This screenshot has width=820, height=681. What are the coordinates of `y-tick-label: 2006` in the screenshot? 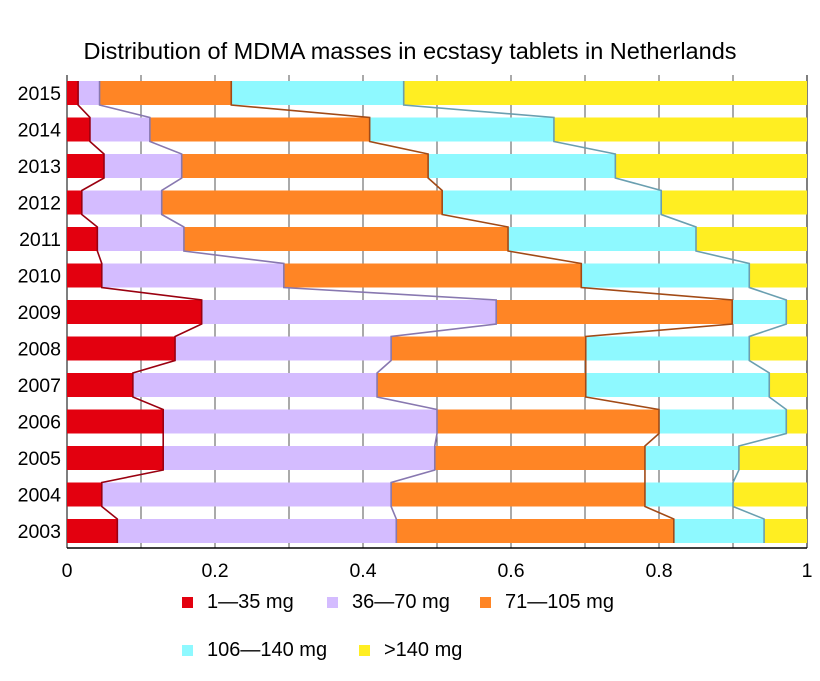 It's located at (39, 423).